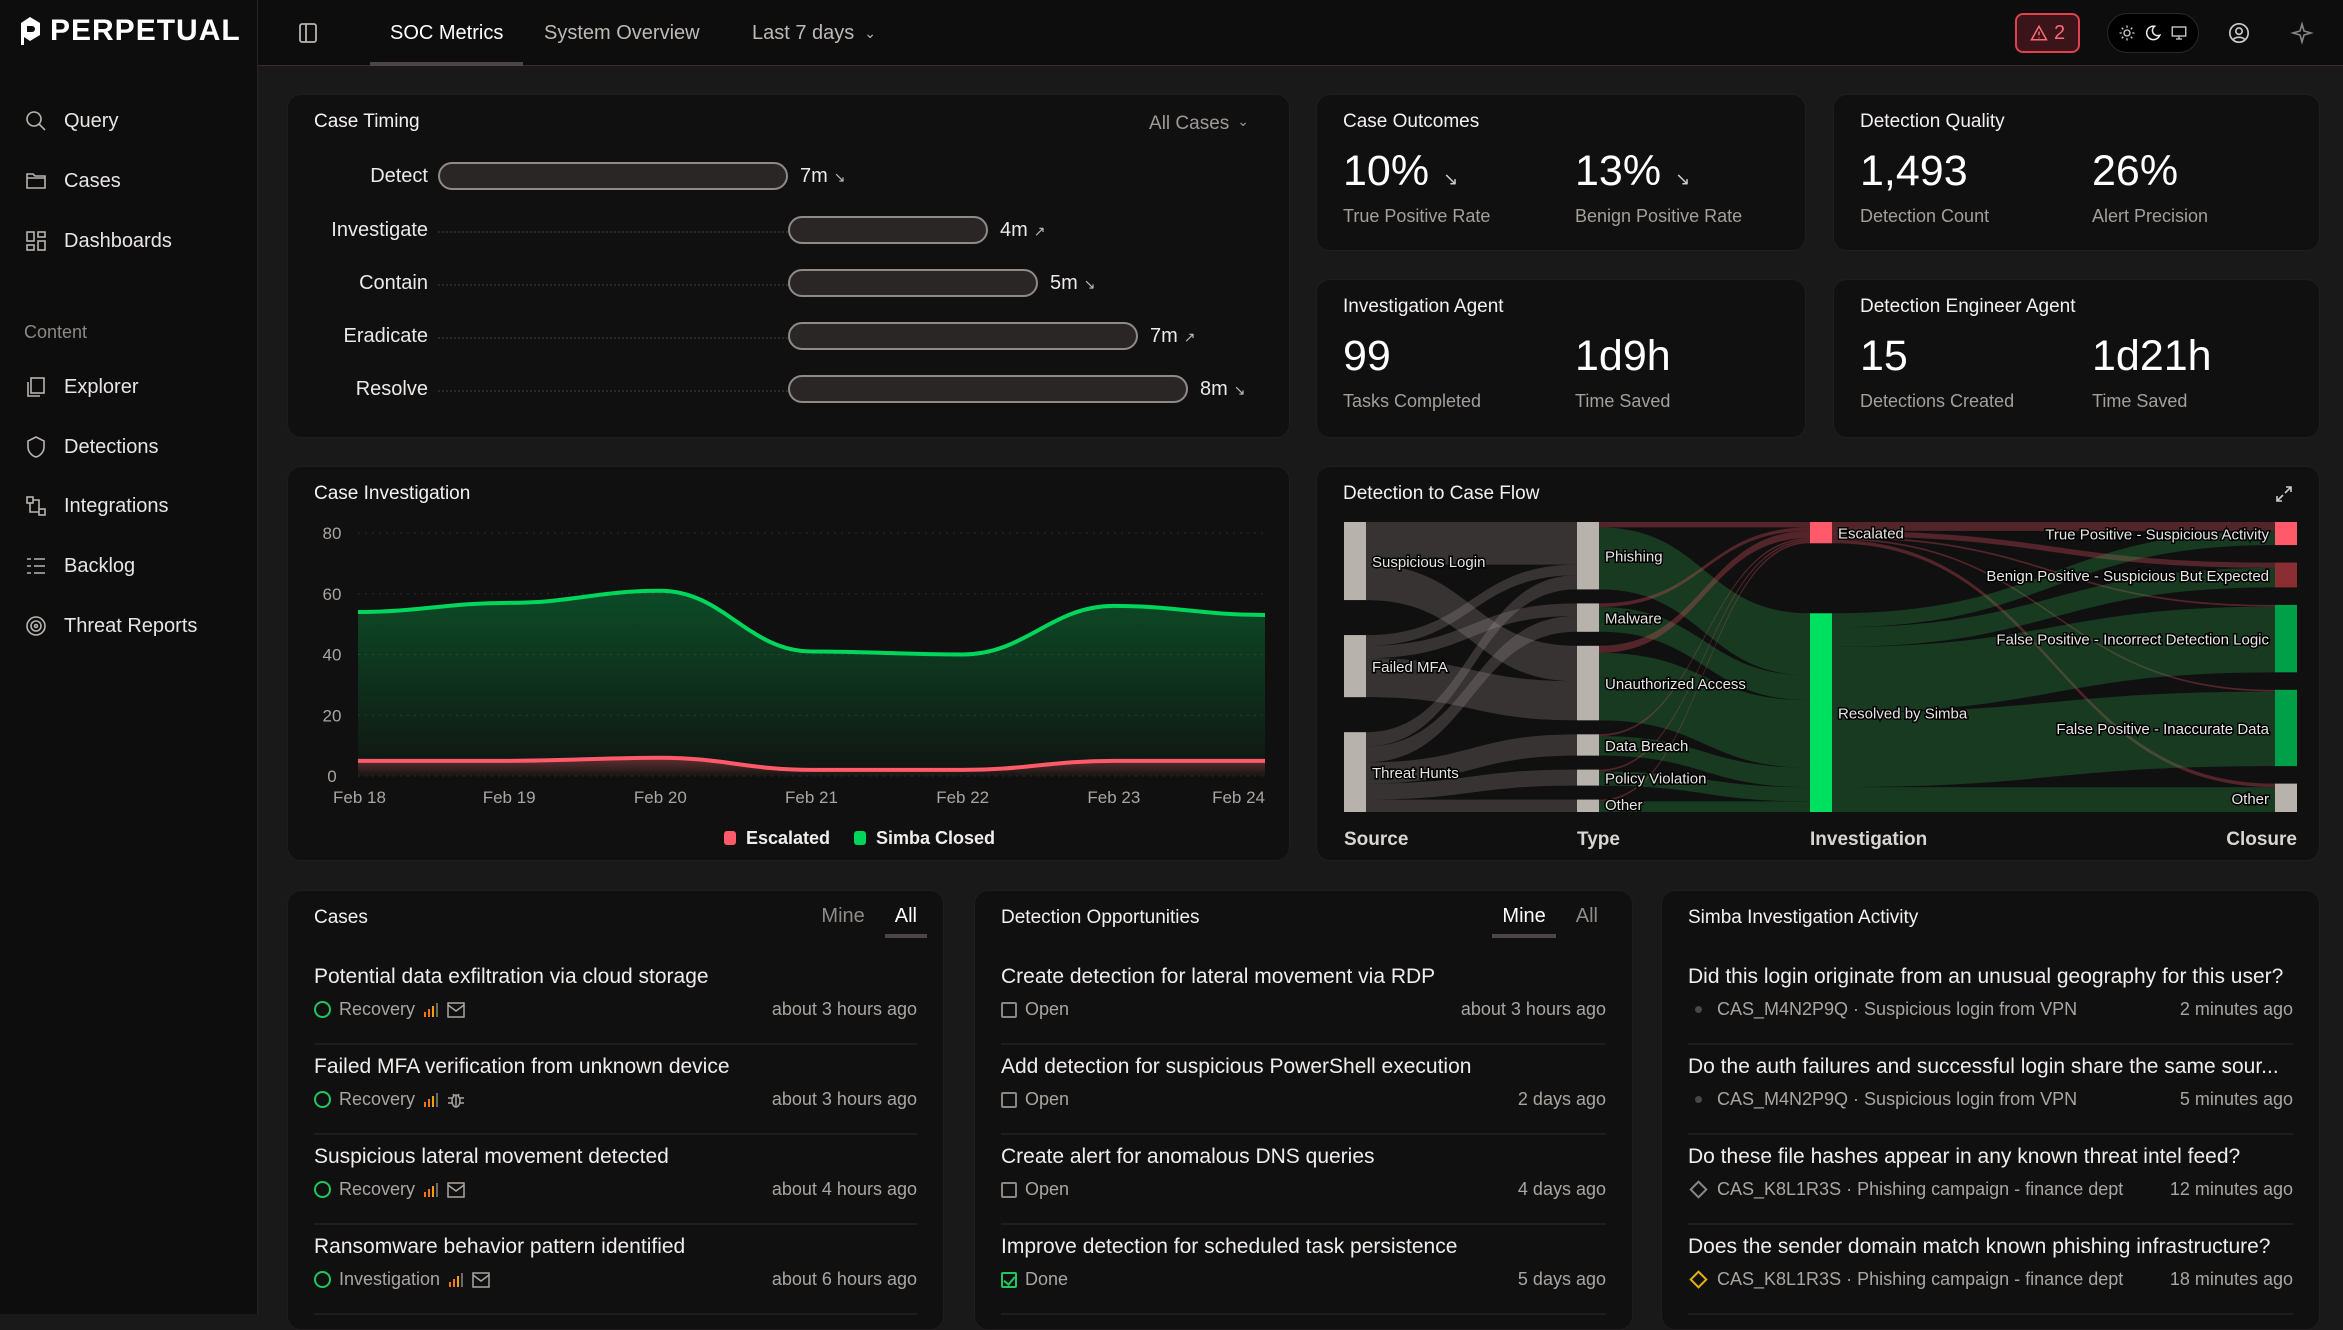 The height and width of the screenshot is (1330, 2343). Describe the element at coordinates (2286, 534) in the screenshot. I see `node-tp` at that location.